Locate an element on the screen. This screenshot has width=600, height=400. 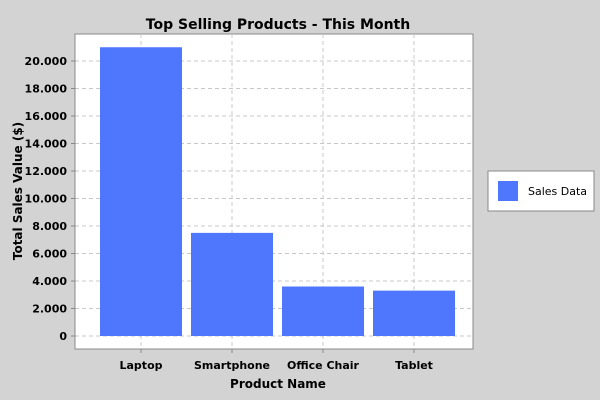
bar-tablet is located at coordinates (414, 313).